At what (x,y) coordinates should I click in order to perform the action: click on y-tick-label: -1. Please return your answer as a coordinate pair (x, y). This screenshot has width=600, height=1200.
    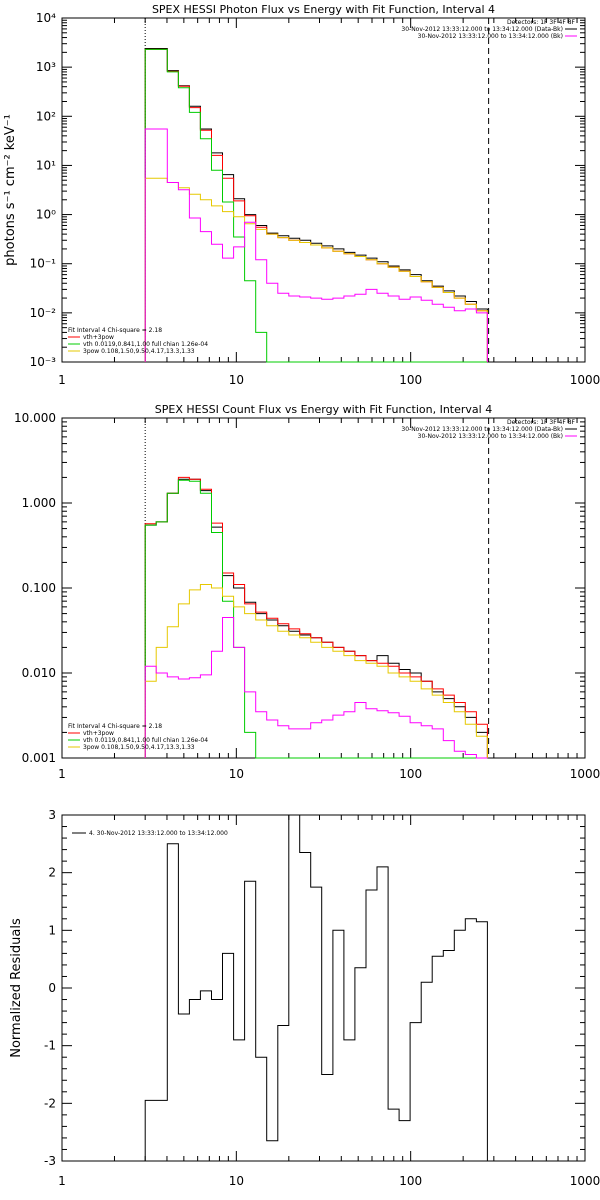
    Looking at the image, I should click on (50, 1046).